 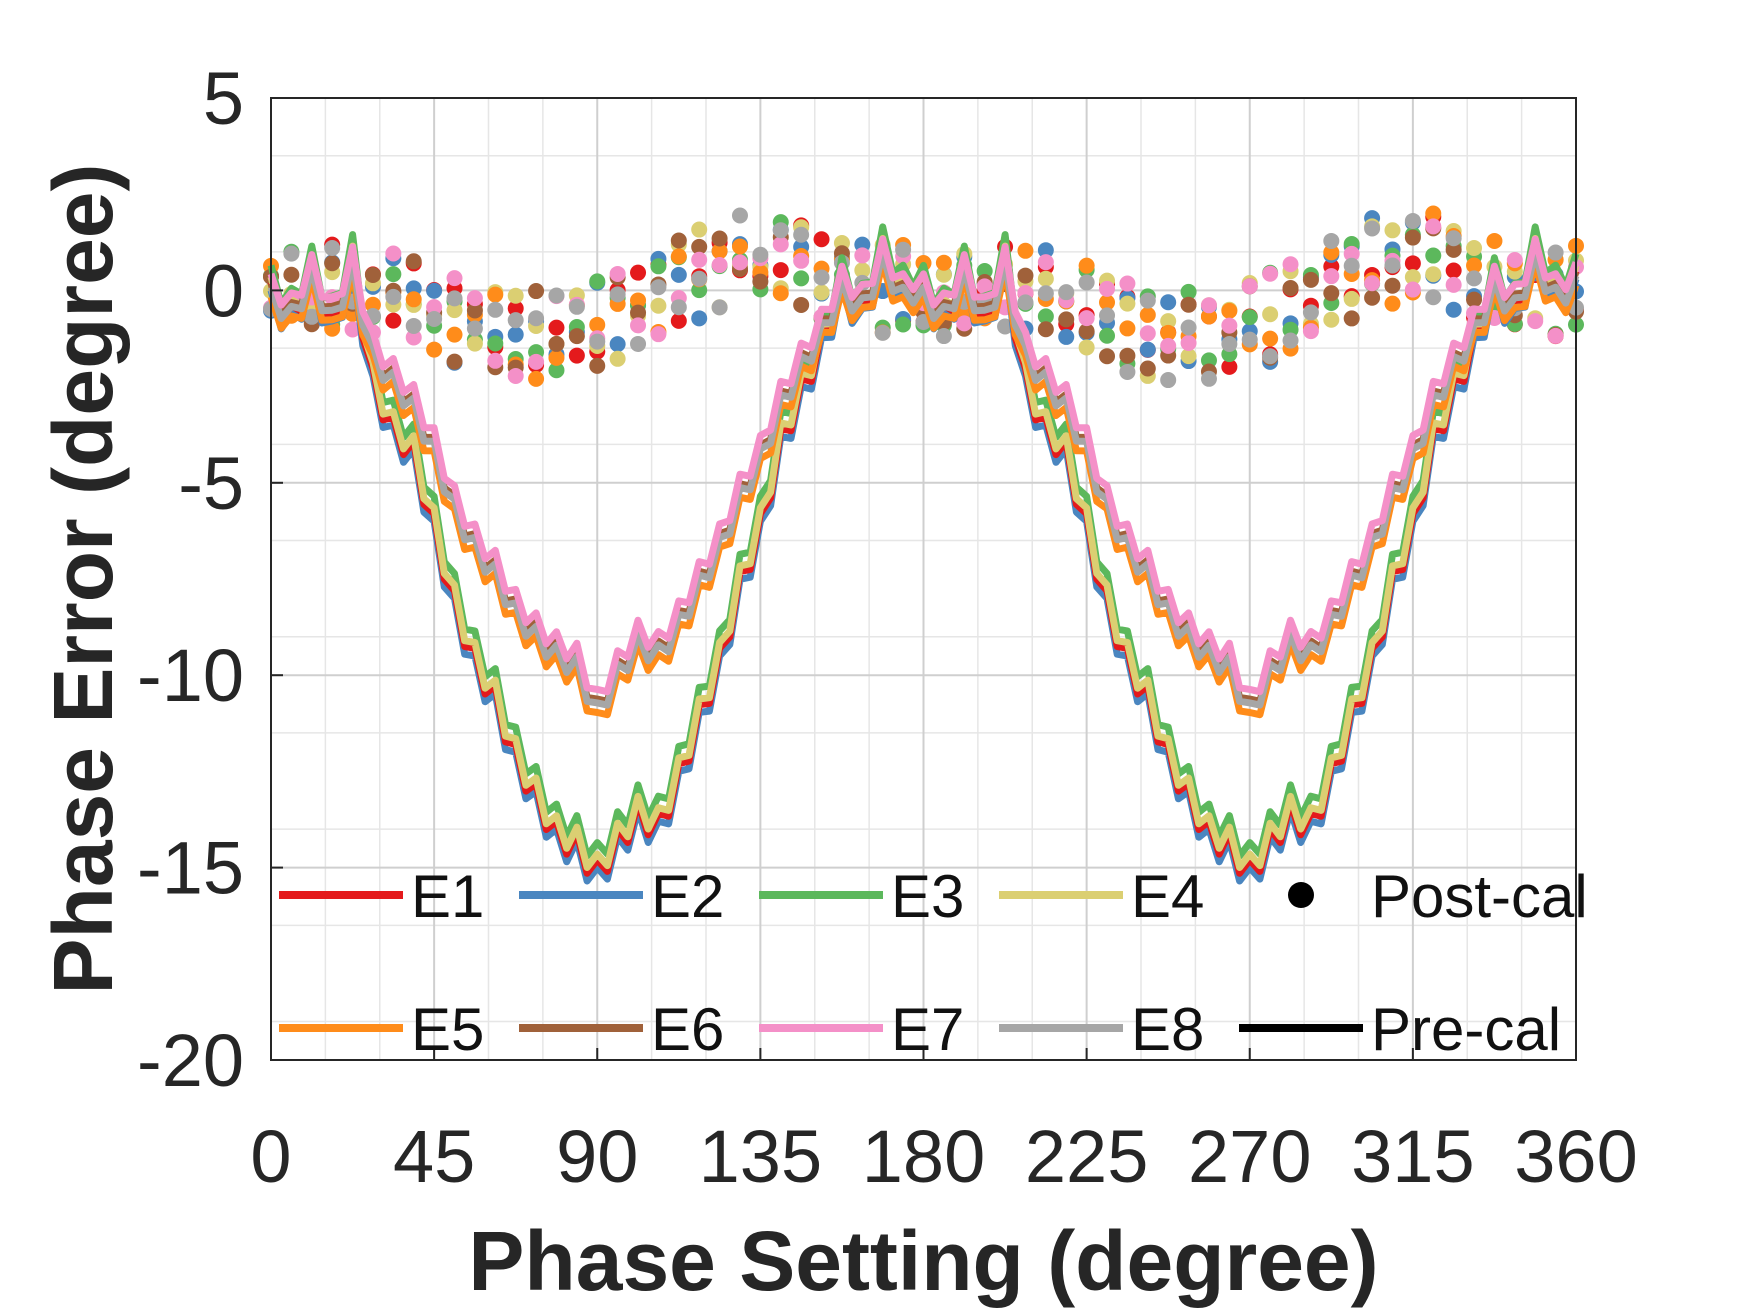 What do you see at coordinates (434, 1156) in the screenshot?
I see `x-tick-label: 45` at bounding box center [434, 1156].